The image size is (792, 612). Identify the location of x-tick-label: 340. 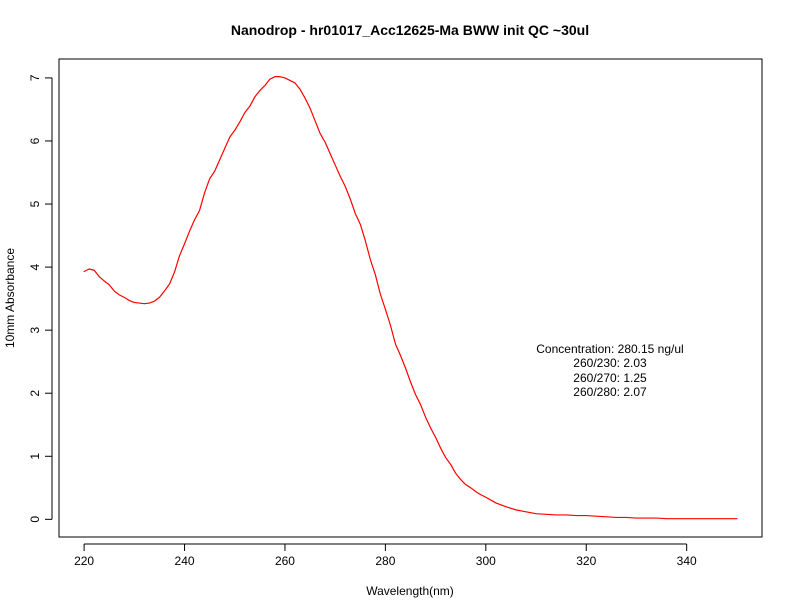
(687, 561).